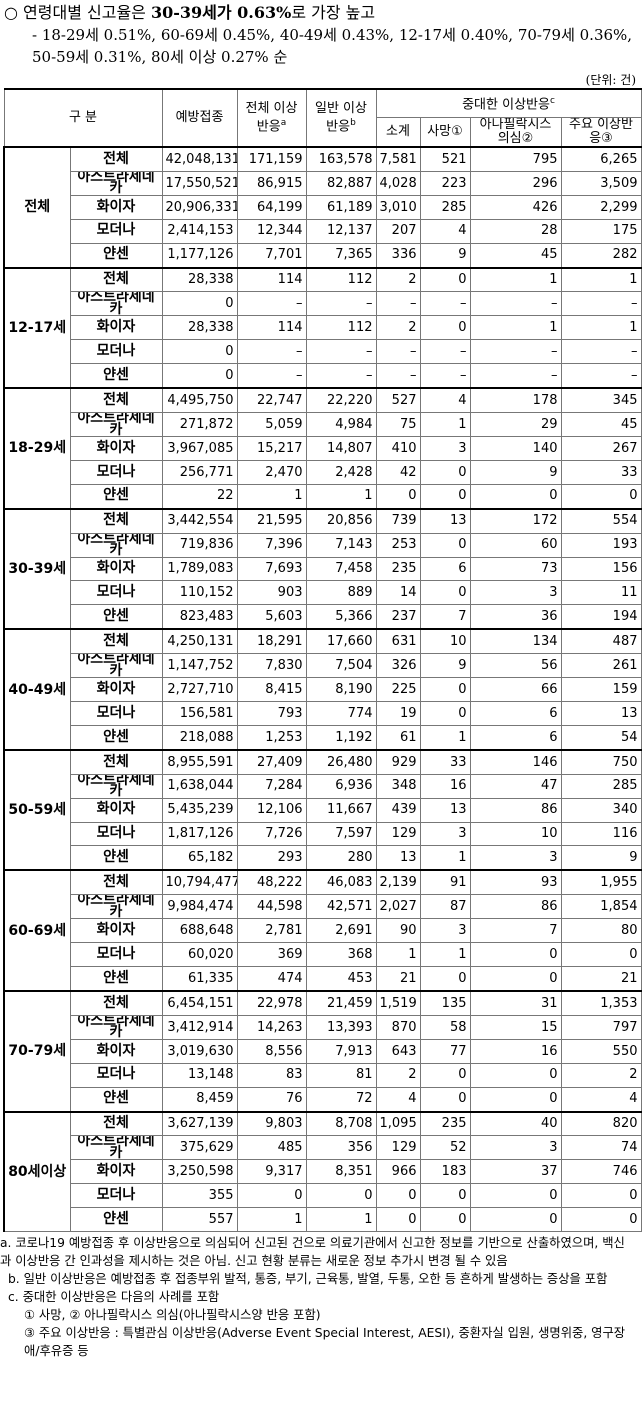  I want to click on value-cell: 11, so click(601, 593).